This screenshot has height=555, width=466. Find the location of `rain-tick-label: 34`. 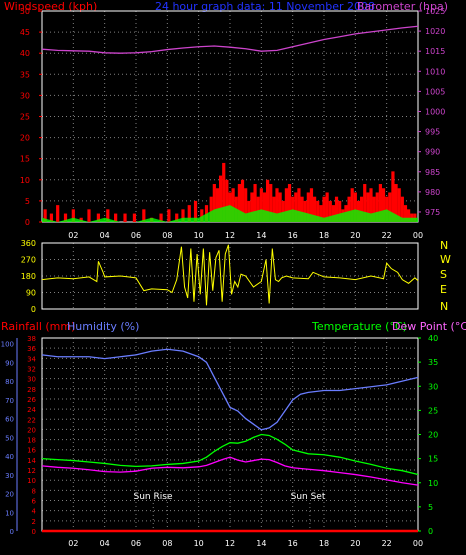

rain-tick-label: 34 is located at coordinates (31, 359).